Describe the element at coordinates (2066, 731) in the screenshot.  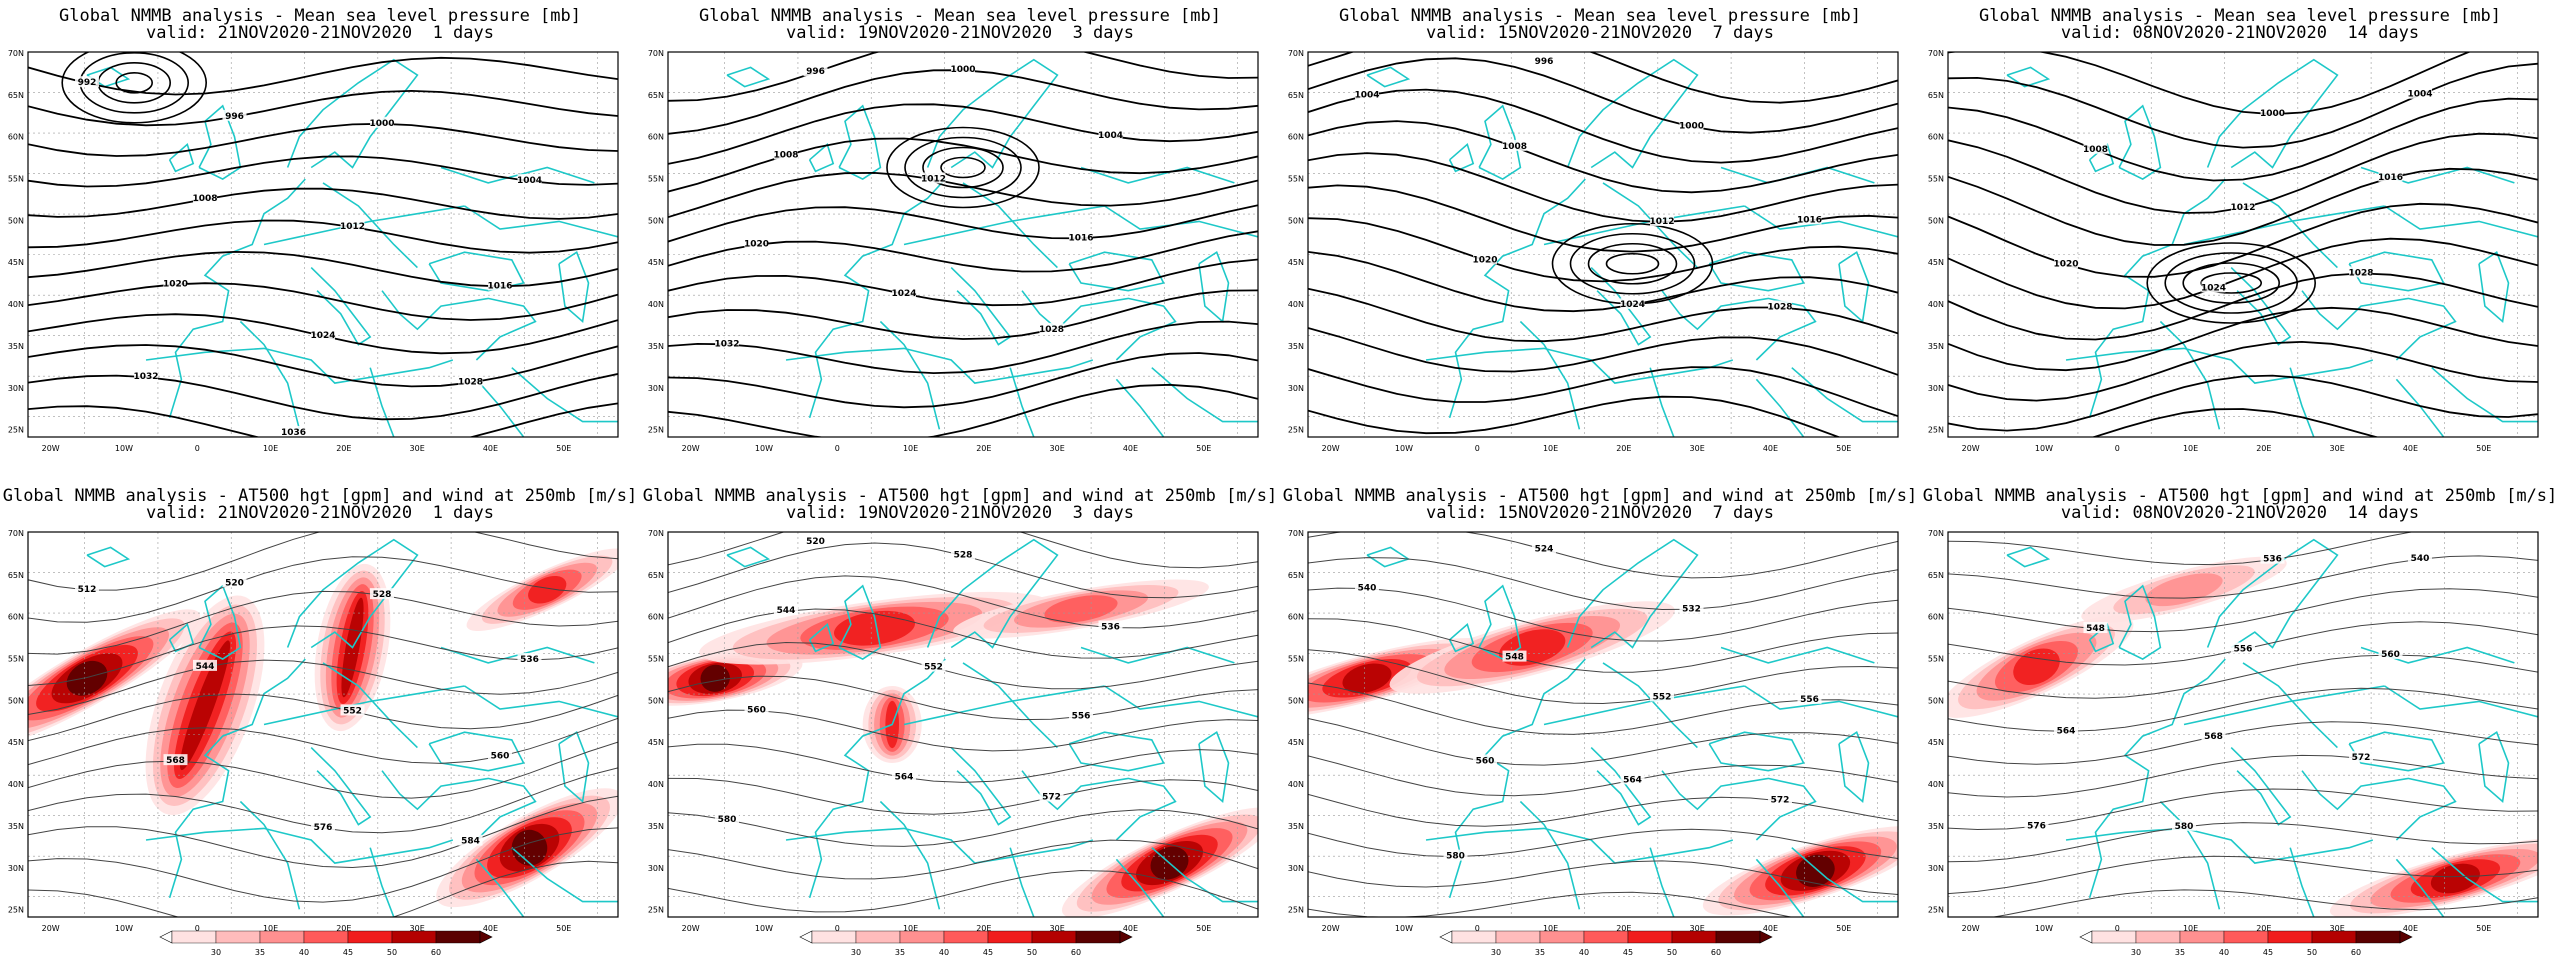
I see `contour-label: 564` at that location.